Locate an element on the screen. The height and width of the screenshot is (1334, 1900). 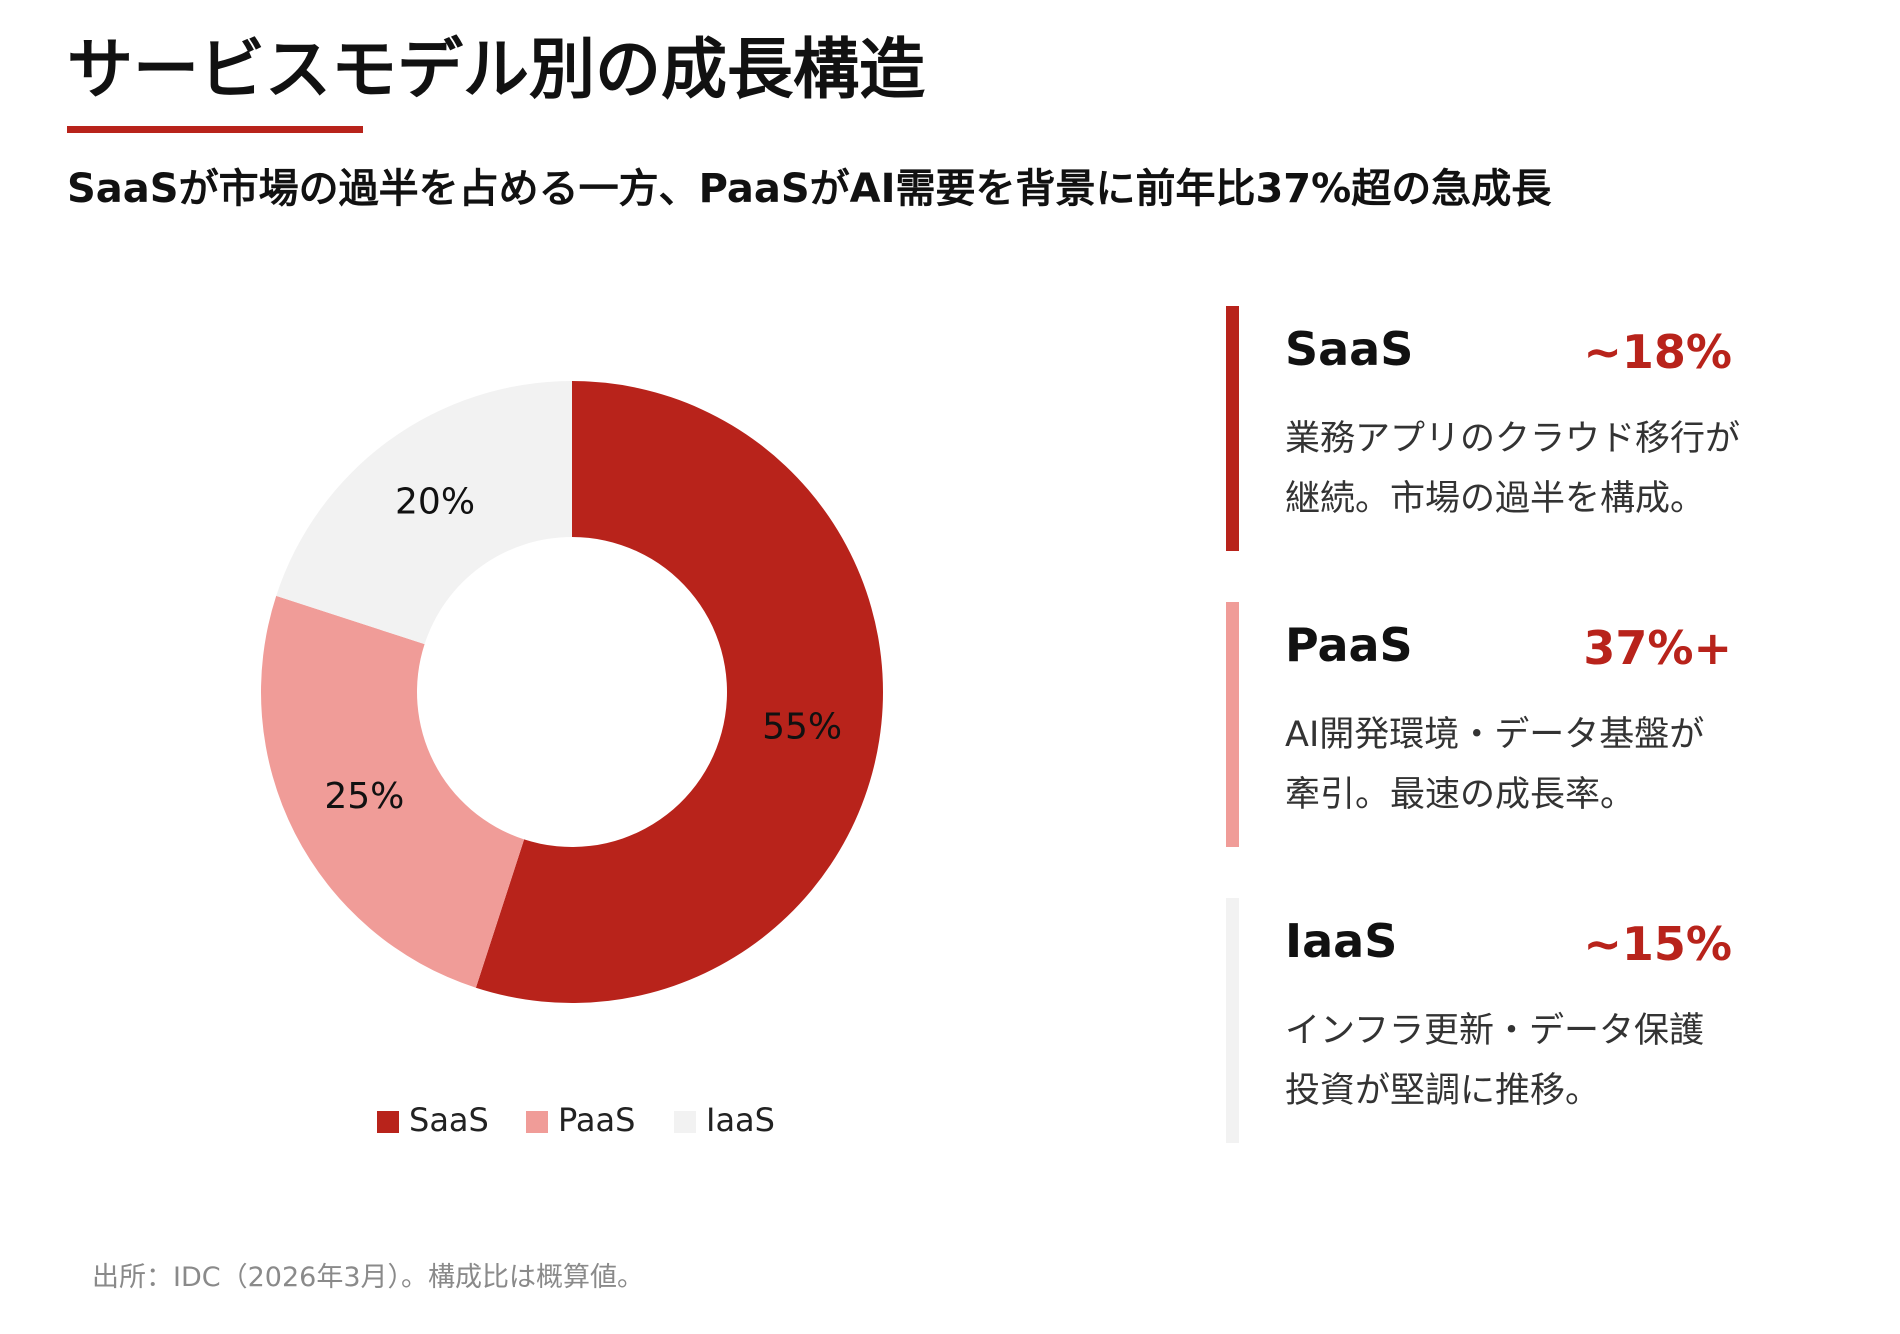
slice-label: 55% is located at coordinates (802, 726).